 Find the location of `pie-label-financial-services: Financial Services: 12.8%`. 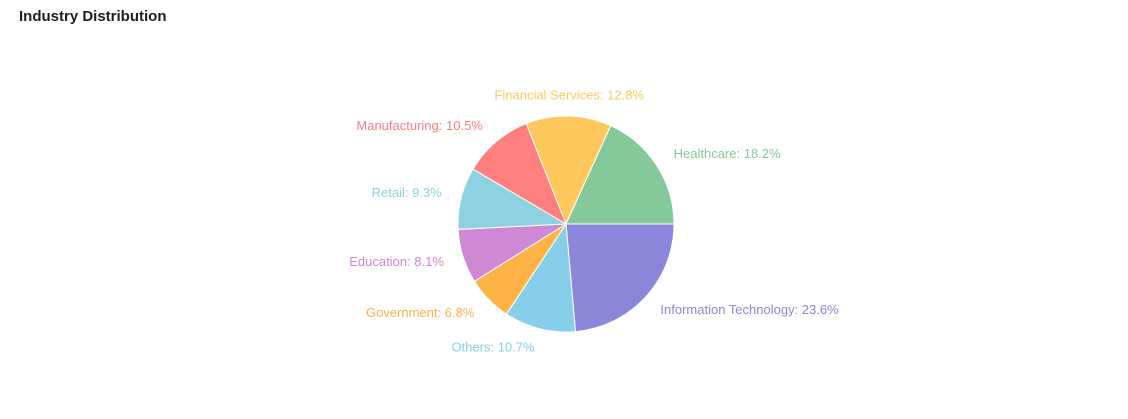

pie-label-financial-services: Financial Services: 12.8% is located at coordinates (569, 94).